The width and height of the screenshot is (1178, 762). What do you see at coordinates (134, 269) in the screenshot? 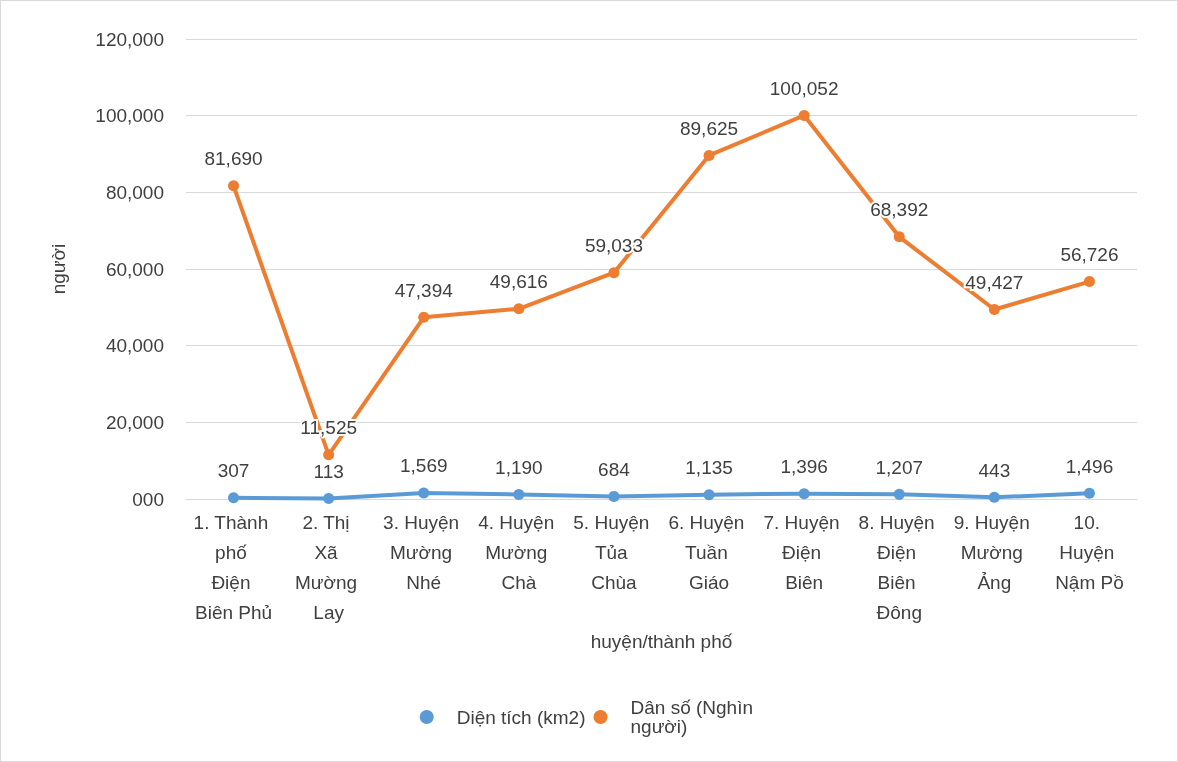
I see `y-tick-label: 60,000` at bounding box center [134, 269].